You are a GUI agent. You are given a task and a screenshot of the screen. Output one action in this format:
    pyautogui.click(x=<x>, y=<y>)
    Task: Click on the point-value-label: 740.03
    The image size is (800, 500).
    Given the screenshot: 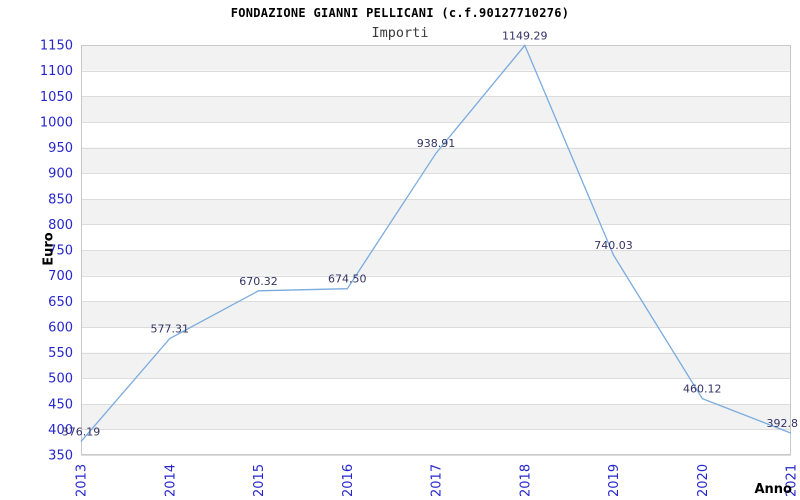 What is the action you would take?
    pyautogui.click(x=613, y=245)
    